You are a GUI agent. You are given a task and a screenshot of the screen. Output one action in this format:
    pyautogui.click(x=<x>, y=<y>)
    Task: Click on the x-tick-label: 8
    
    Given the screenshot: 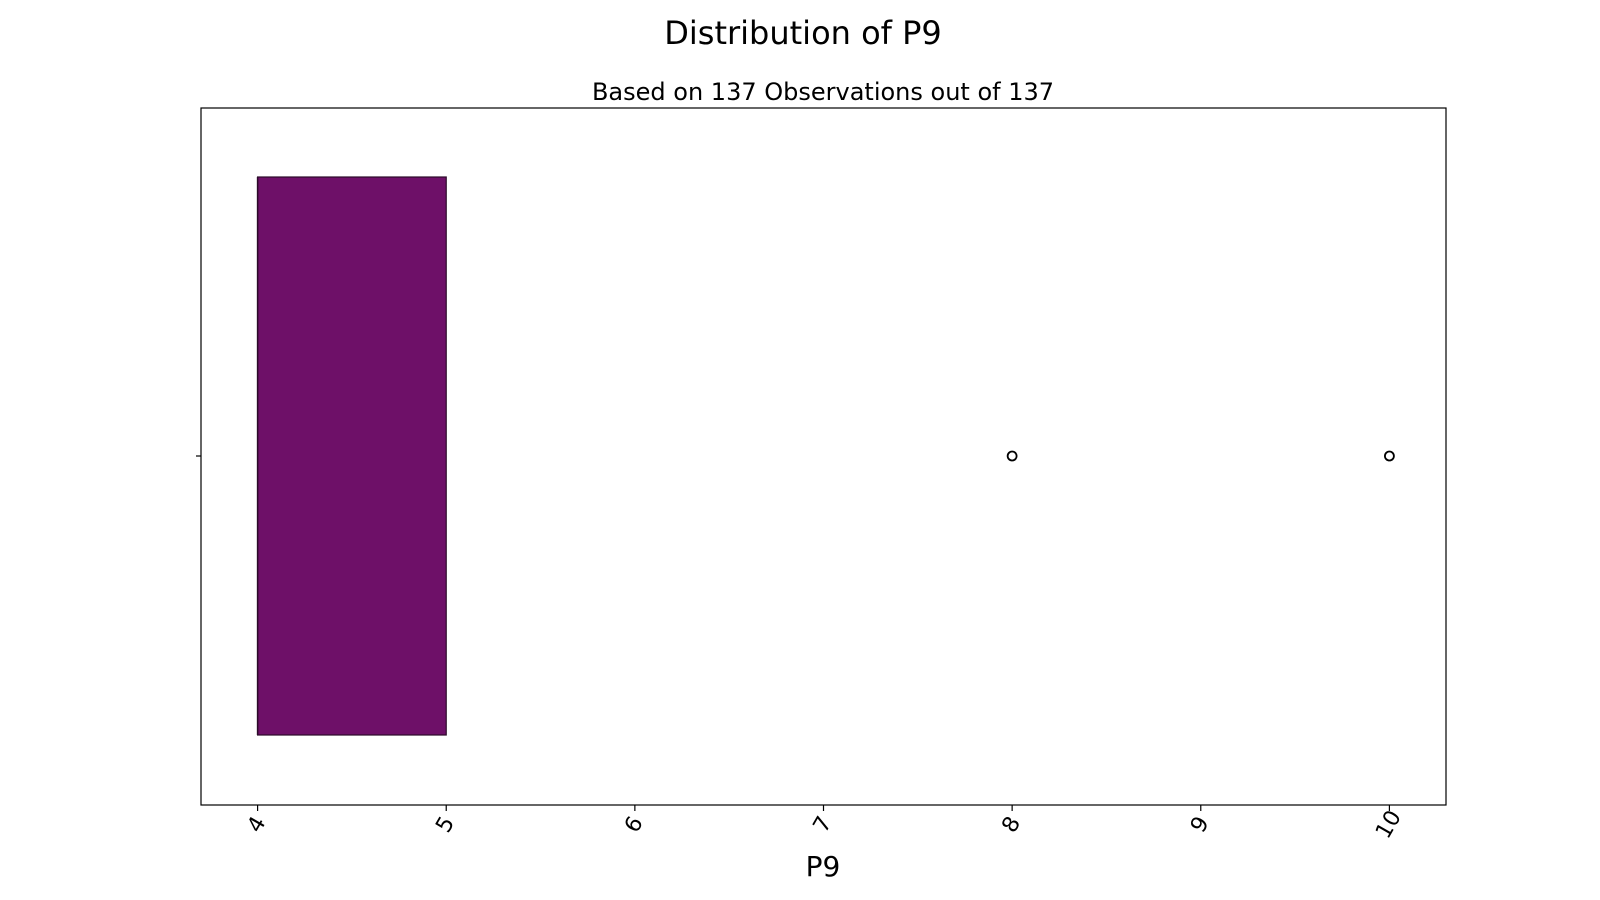 What is the action you would take?
    pyautogui.click(x=1011, y=824)
    